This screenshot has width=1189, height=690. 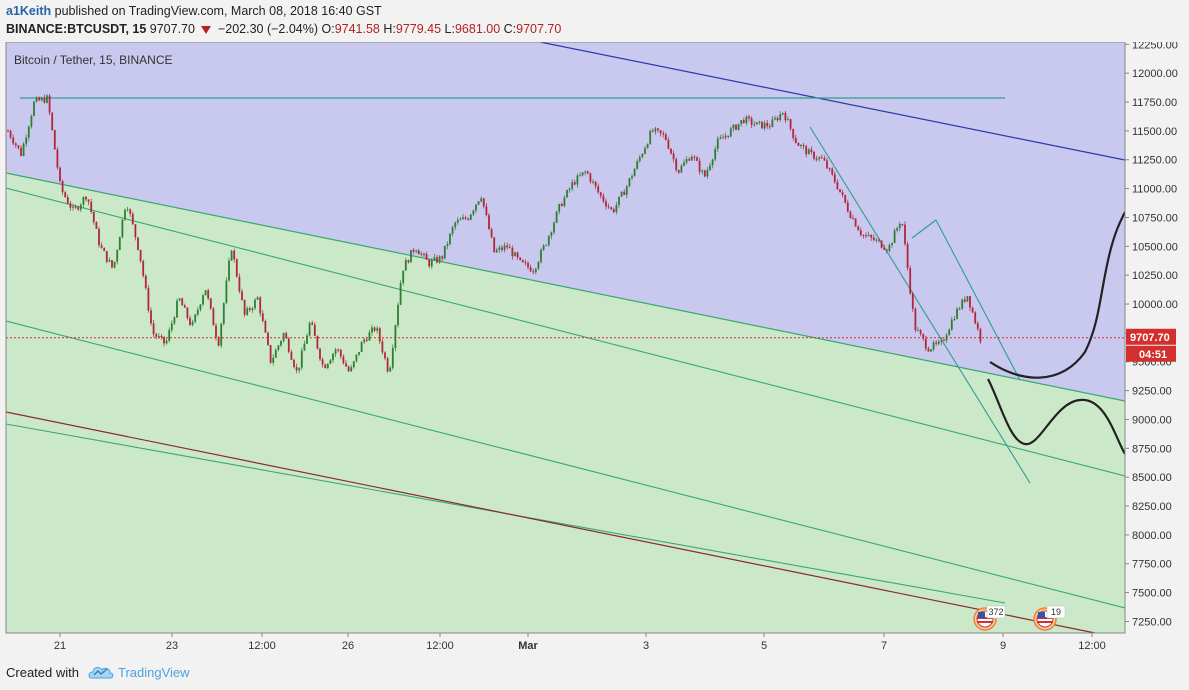 What do you see at coordinates (1152, 594) in the screenshot?
I see `y-tick-label: 7500.00` at bounding box center [1152, 594].